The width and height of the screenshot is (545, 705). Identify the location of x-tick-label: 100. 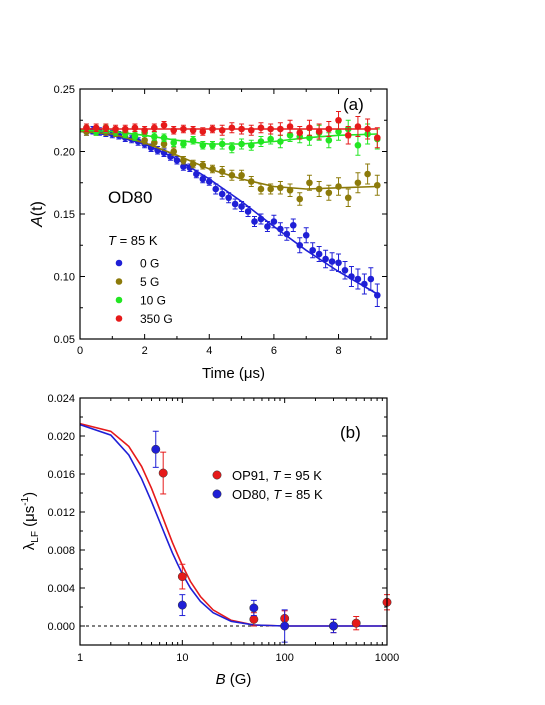
(284, 658).